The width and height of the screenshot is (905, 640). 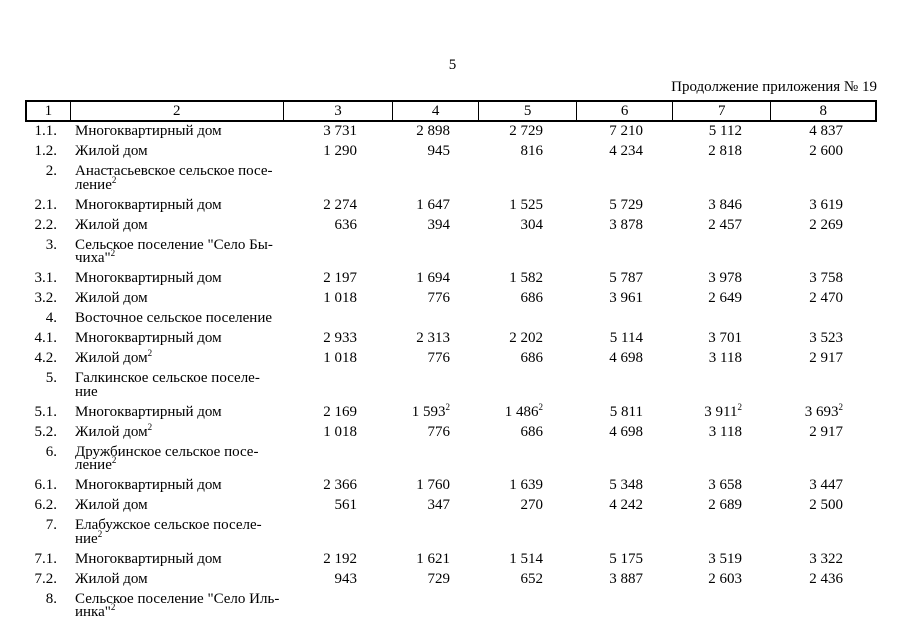 What do you see at coordinates (532, 358) in the screenshot?
I see `value-cell: 686` at bounding box center [532, 358].